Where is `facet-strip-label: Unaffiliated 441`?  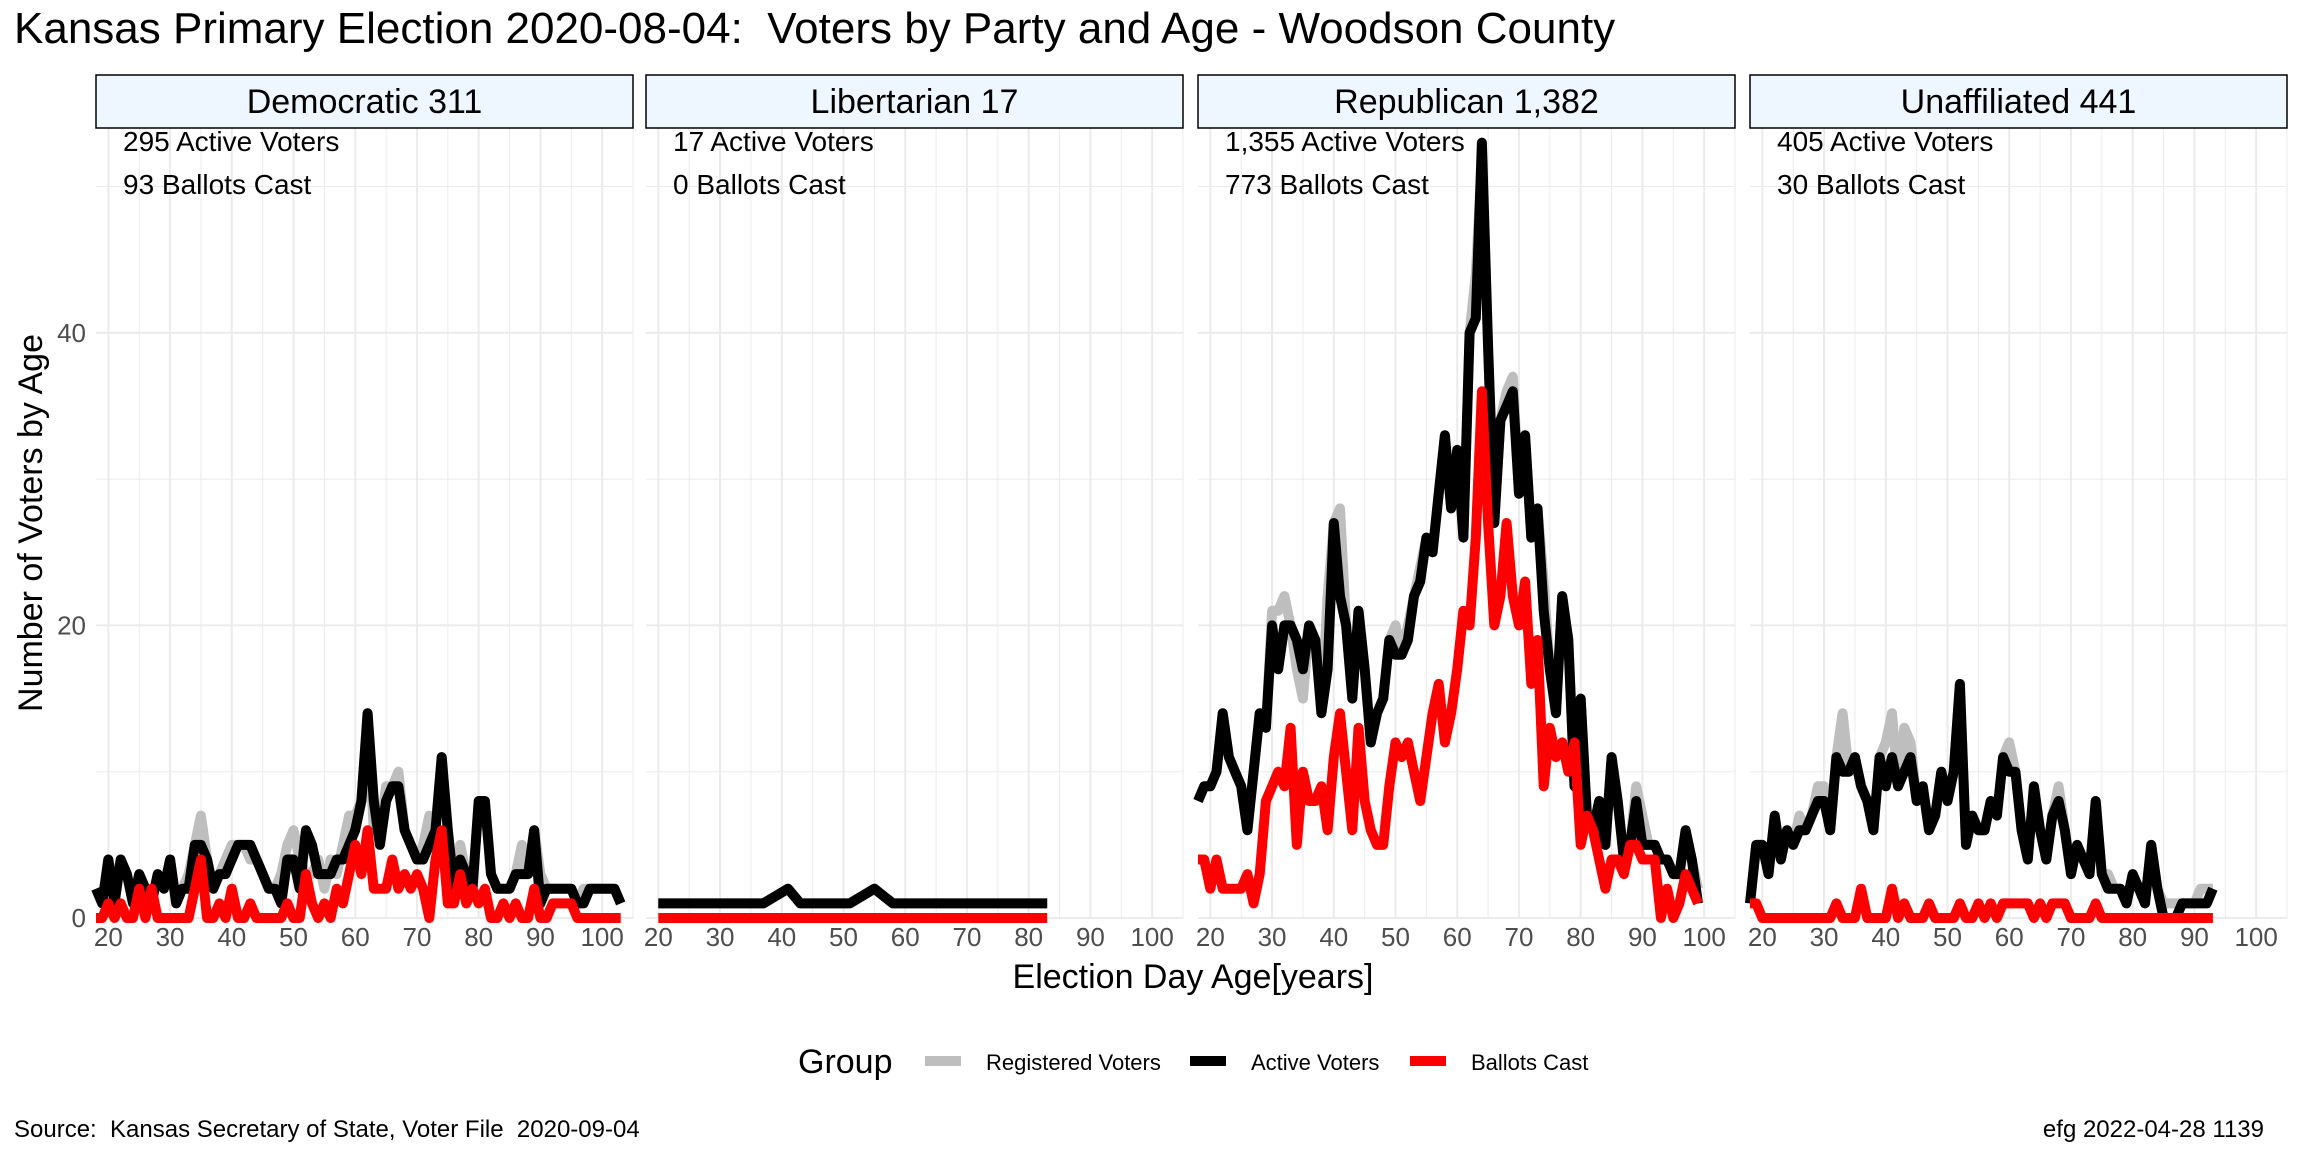
facet-strip-label: Unaffiliated 441 is located at coordinates (2019, 102).